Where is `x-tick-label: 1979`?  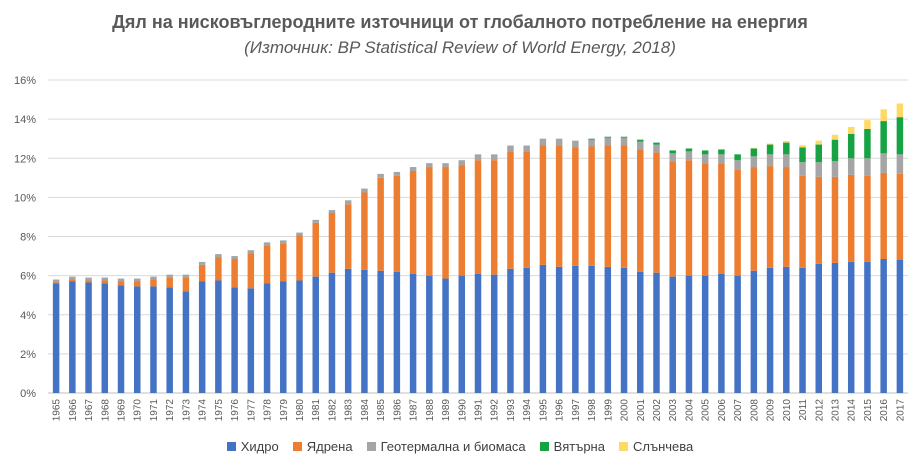
x-tick-label: 1979 is located at coordinates (284, 410).